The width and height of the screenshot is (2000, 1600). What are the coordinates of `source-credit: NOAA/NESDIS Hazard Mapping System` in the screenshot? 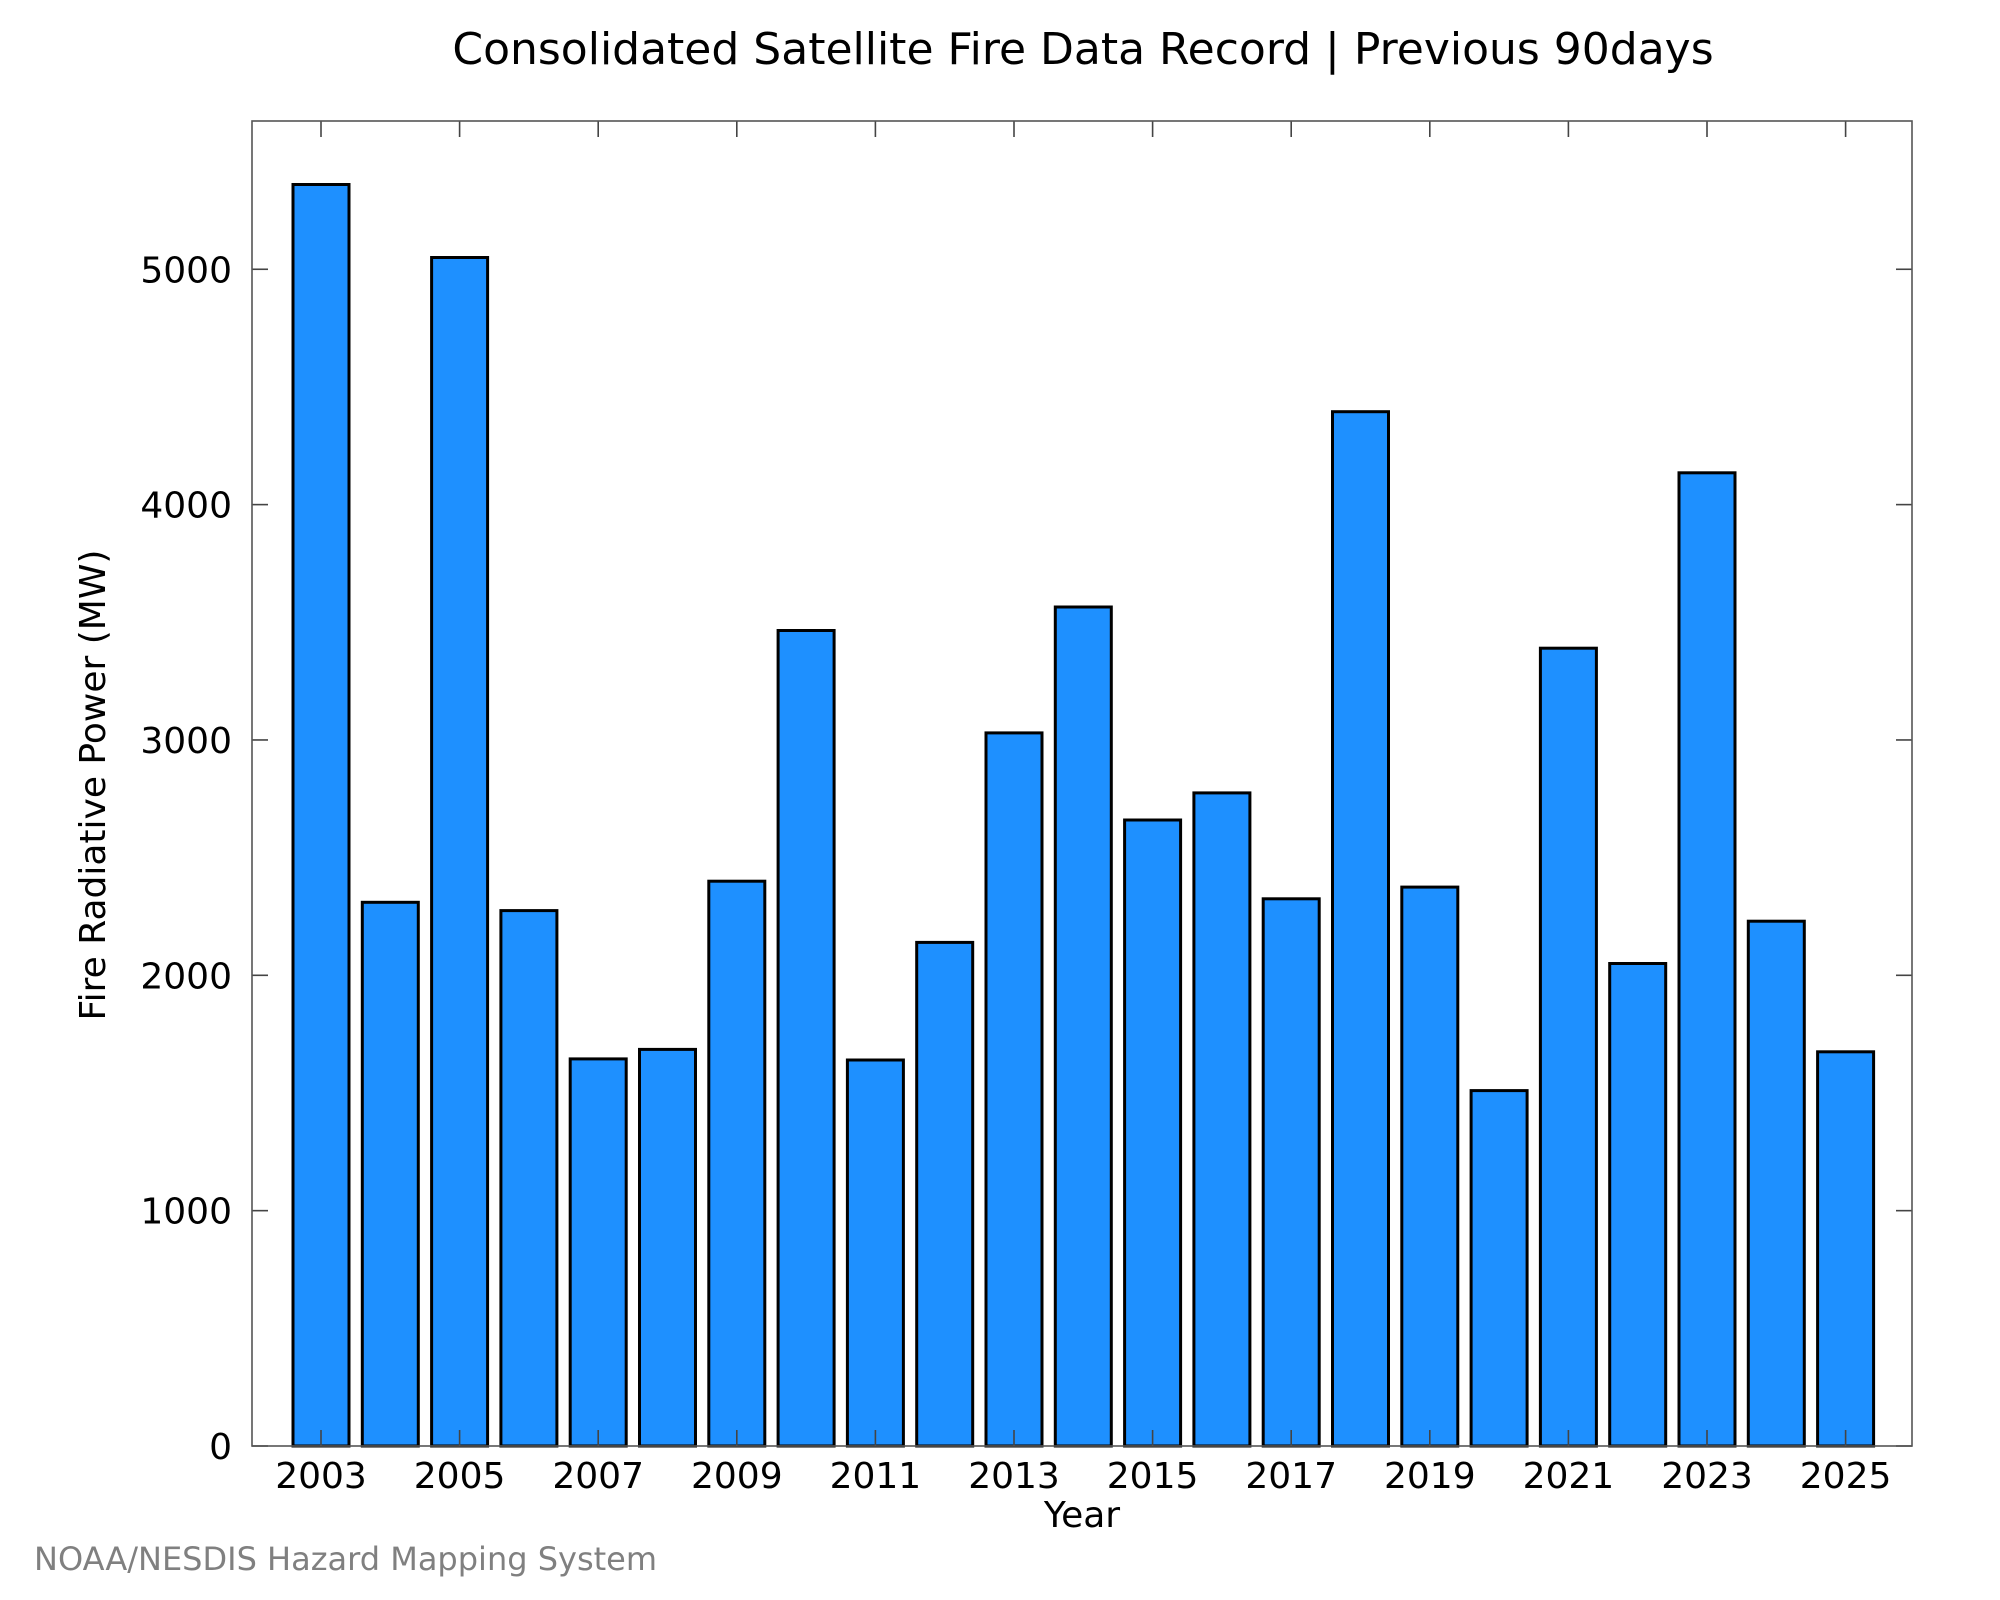 It's located at (345, 1559).